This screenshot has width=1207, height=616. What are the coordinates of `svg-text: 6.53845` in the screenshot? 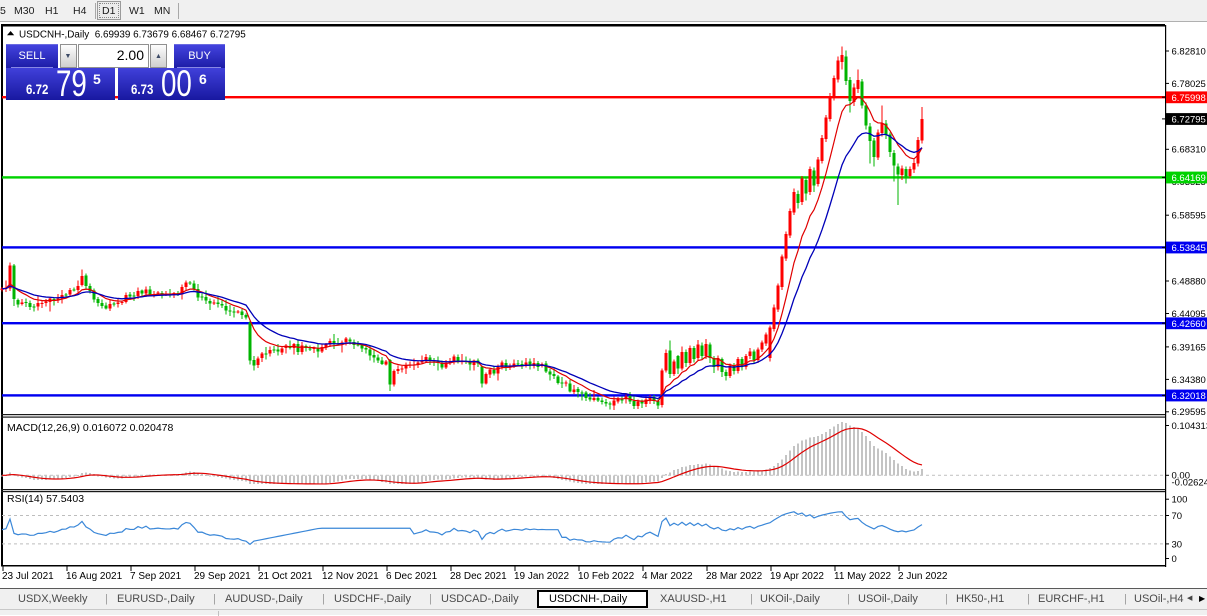 It's located at (1189, 248).